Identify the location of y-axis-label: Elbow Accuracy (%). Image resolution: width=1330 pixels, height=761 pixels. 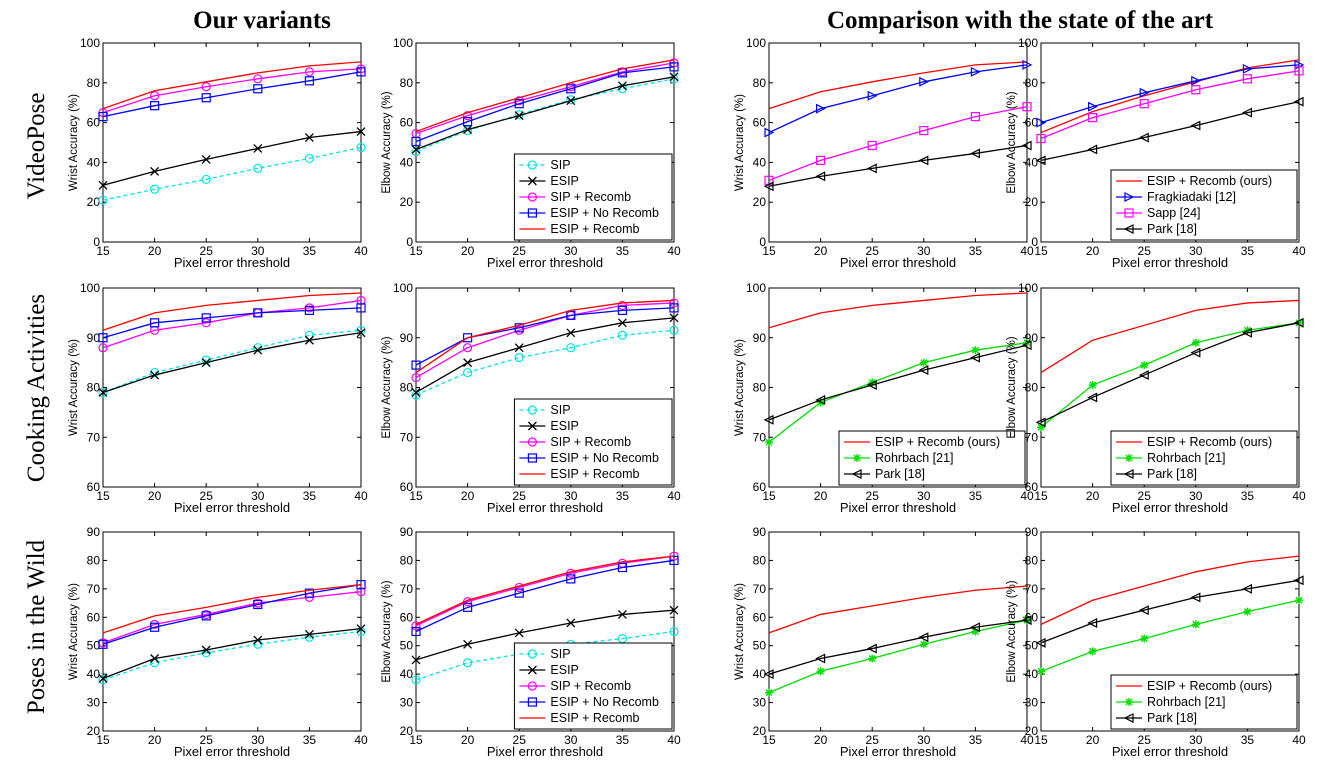
(387, 142).